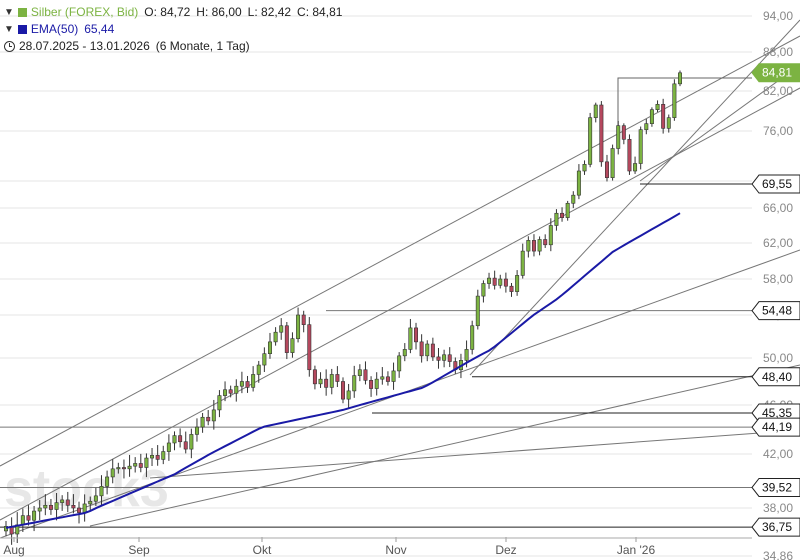 This screenshot has width=800, height=560. What do you see at coordinates (775, 413) in the screenshot?
I see `level-label: 45,35` at bounding box center [775, 413].